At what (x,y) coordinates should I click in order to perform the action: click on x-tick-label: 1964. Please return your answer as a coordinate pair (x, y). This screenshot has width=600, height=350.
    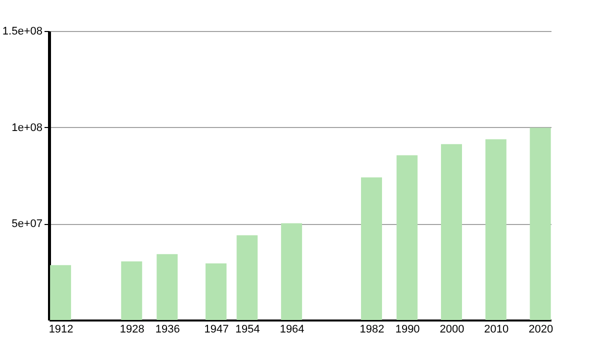
    Looking at the image, I should click on (292, 330).